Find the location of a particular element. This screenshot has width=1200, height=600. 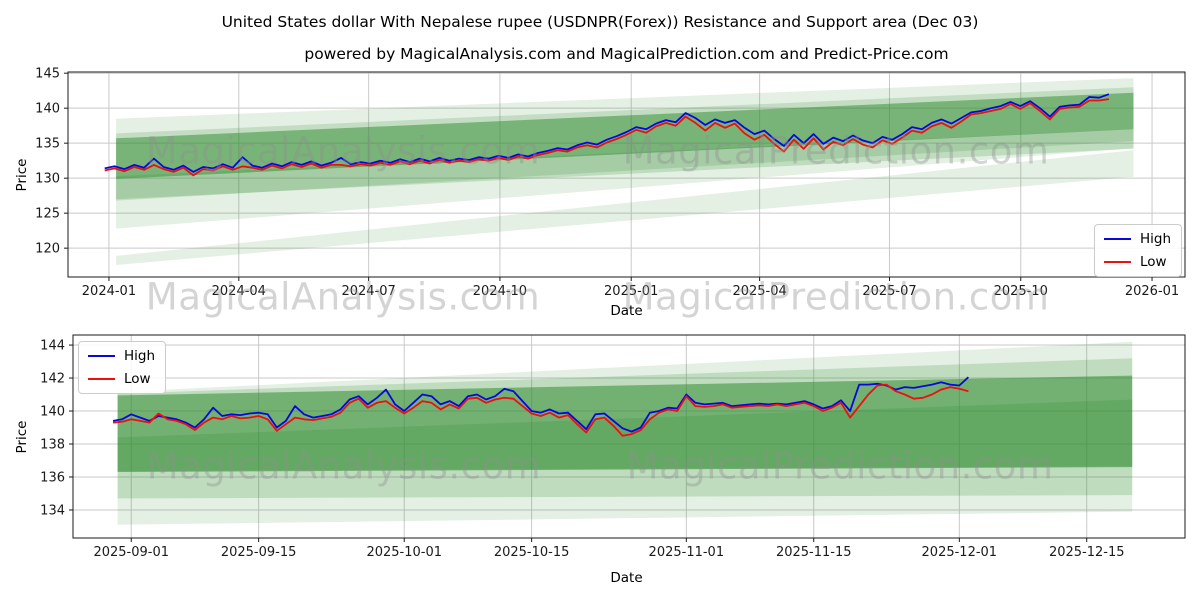

y-tick-label: 136 is located at coordinates (52, 477).